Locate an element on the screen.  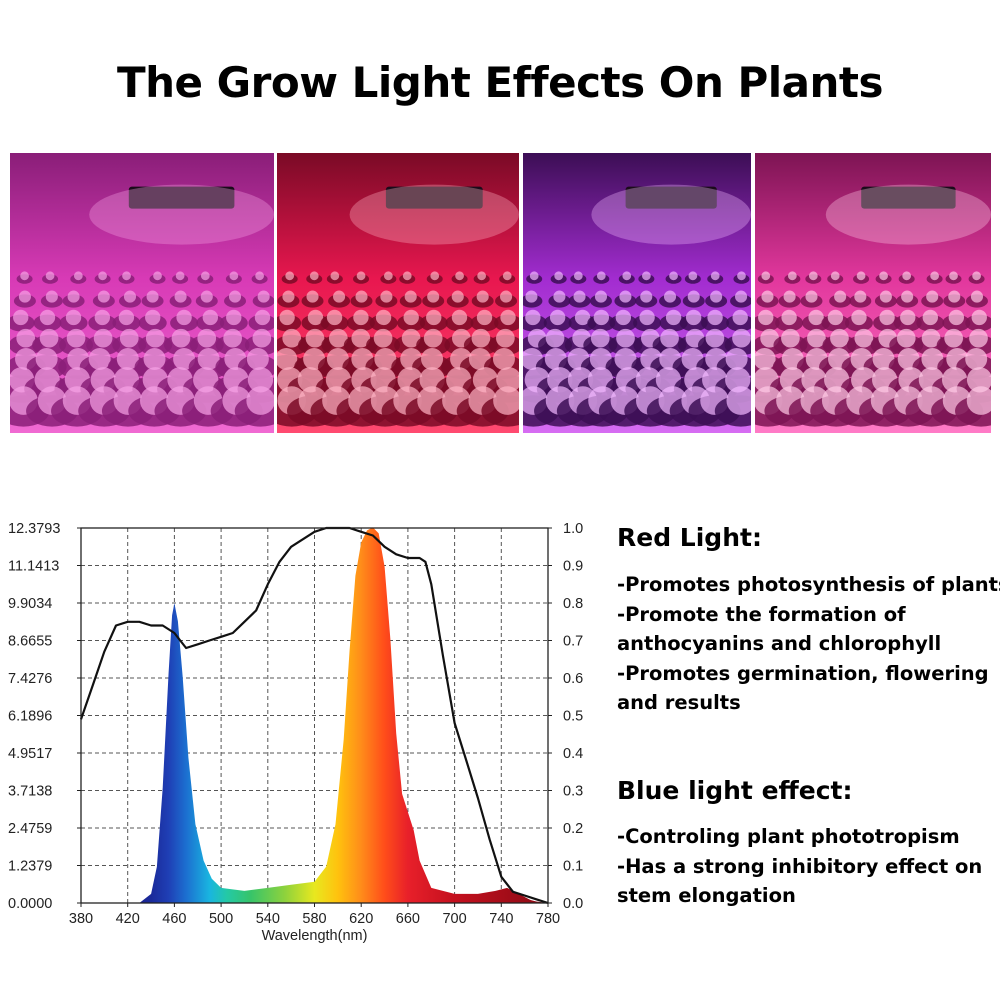
blue-light-heading: Blue light effect: is located at coordinates (735, 790).